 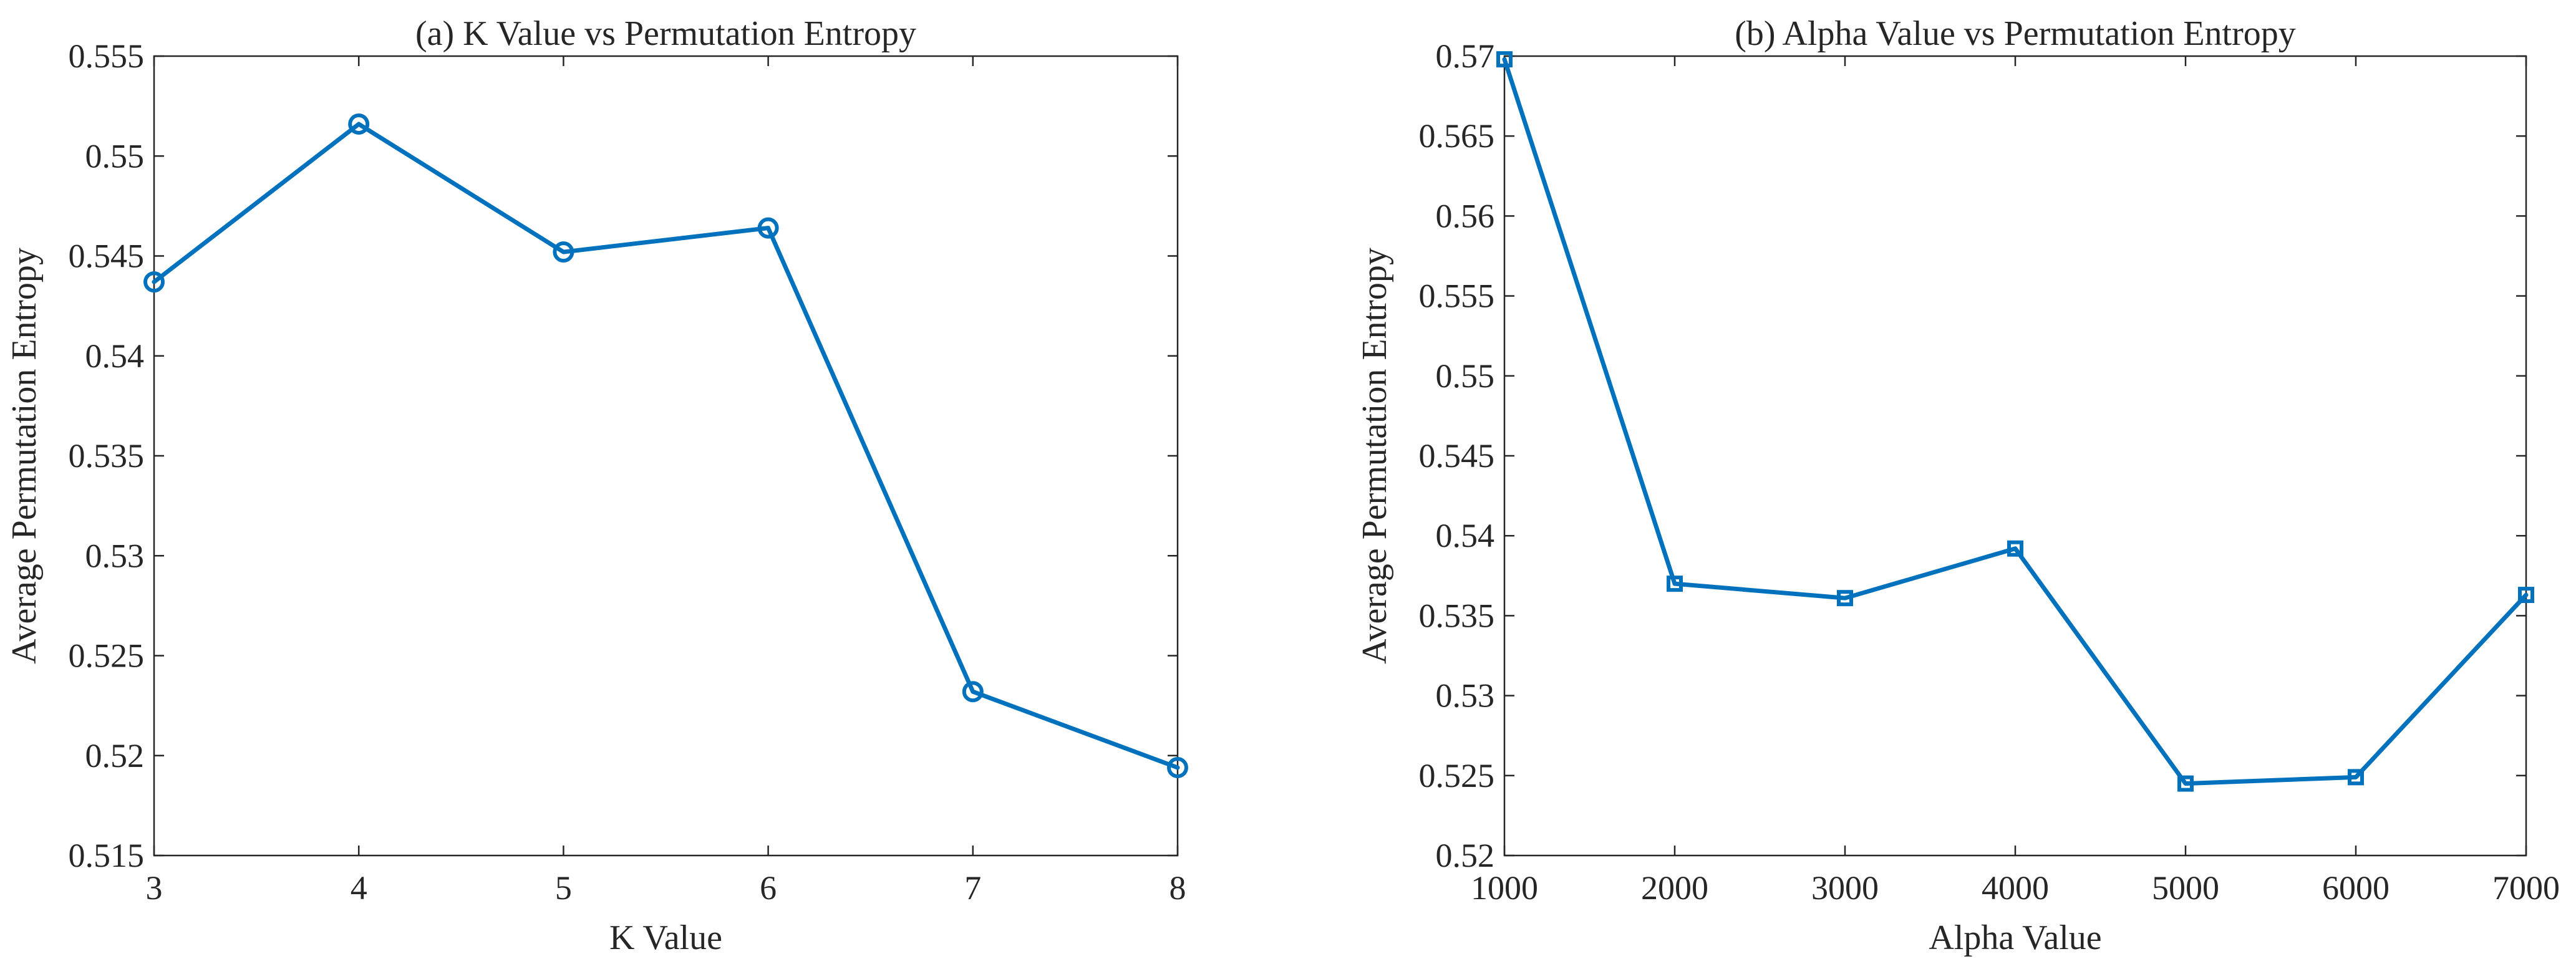 I want to click on x-tick-label: 4000, so click(x=2015, y=888).